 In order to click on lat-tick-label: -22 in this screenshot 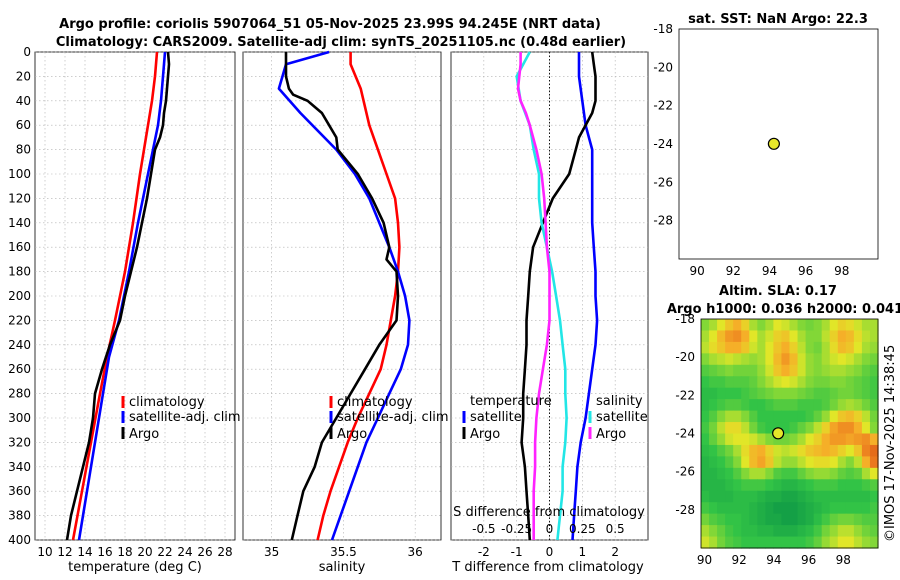, I will do `click(663, 106)`.